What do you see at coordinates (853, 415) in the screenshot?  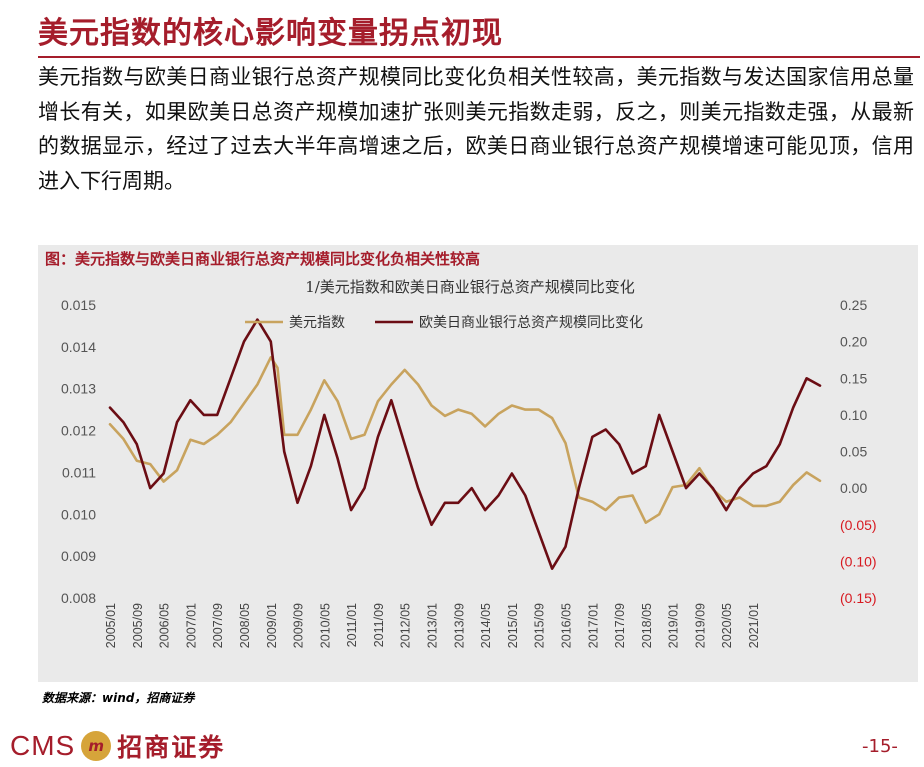 I see `right-axis-tick-label: 0.10` at bounding box center [853, 415].